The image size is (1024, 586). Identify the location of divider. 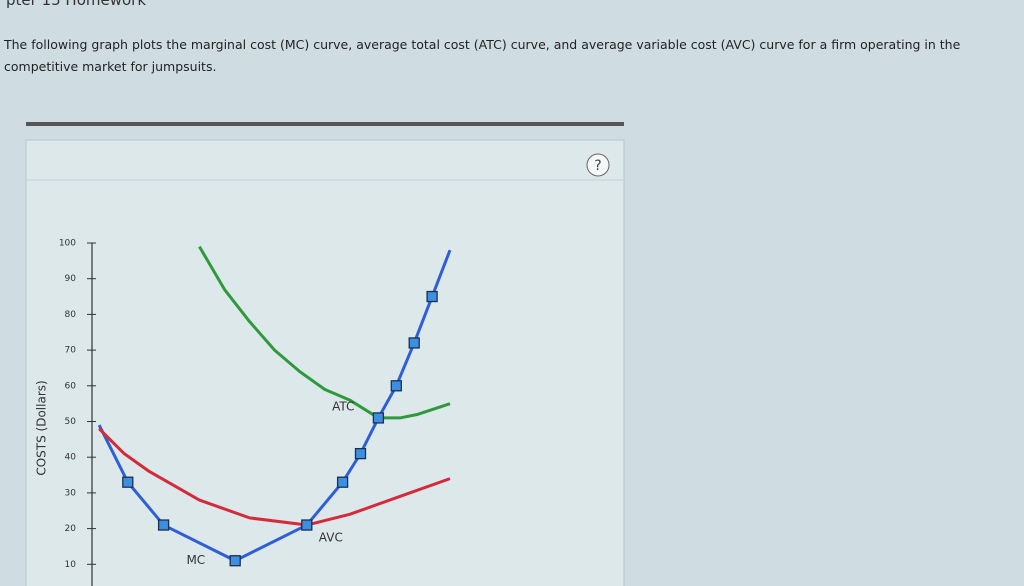
(325, 124).